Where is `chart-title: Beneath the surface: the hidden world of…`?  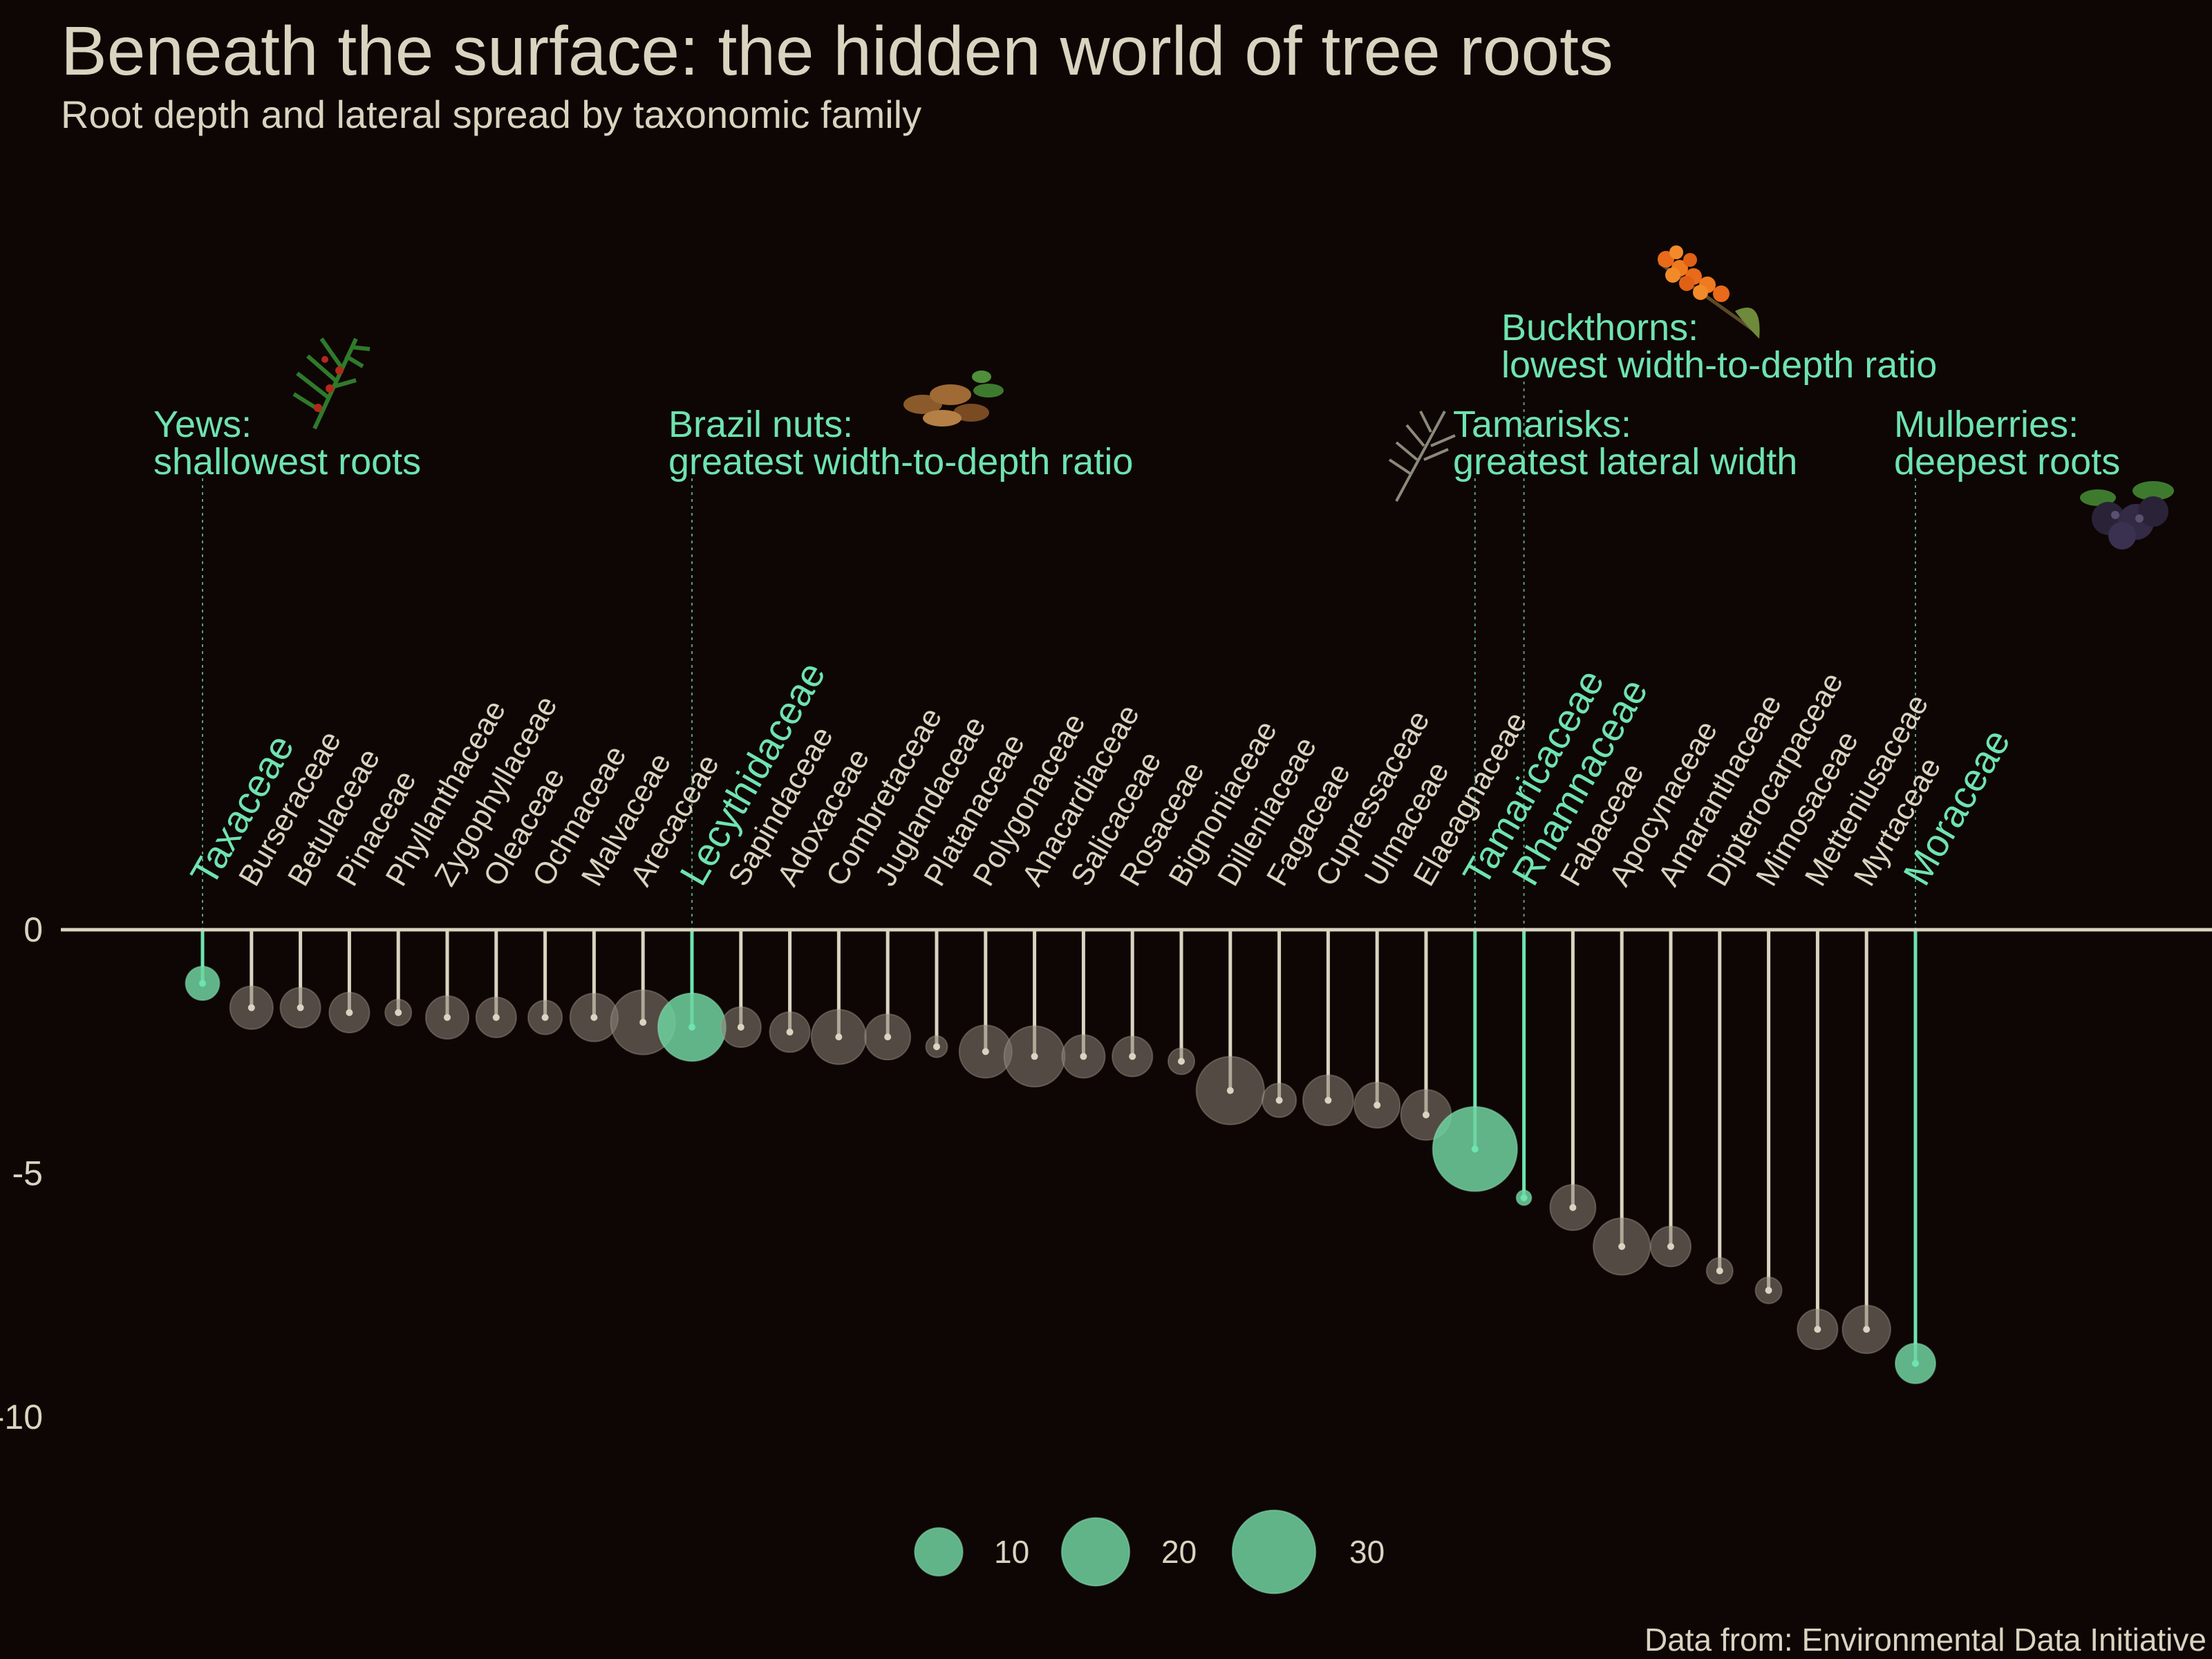
chart-title: Beneath the surface: the hidden world of… is located at coordinates (837, 51).